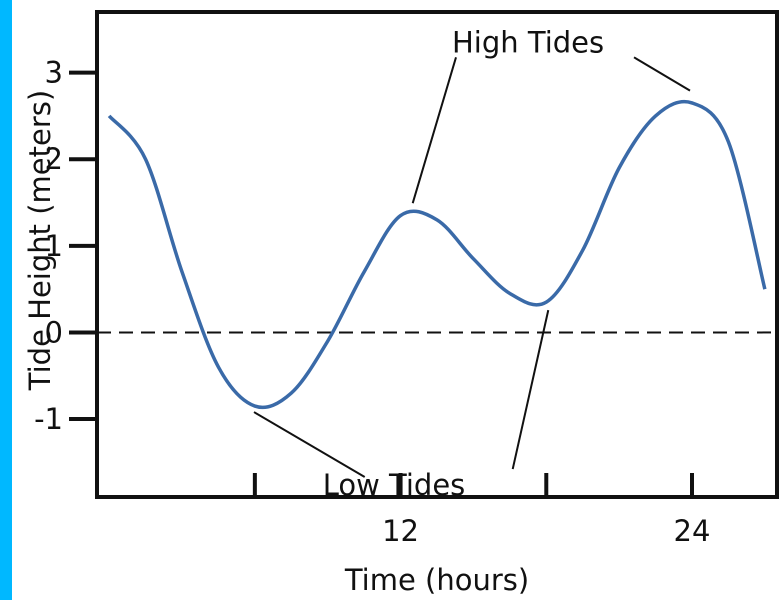  Describe the element at coordinates (54, 159) in the screenshot. I see `y-tick-label: 2` at that location.